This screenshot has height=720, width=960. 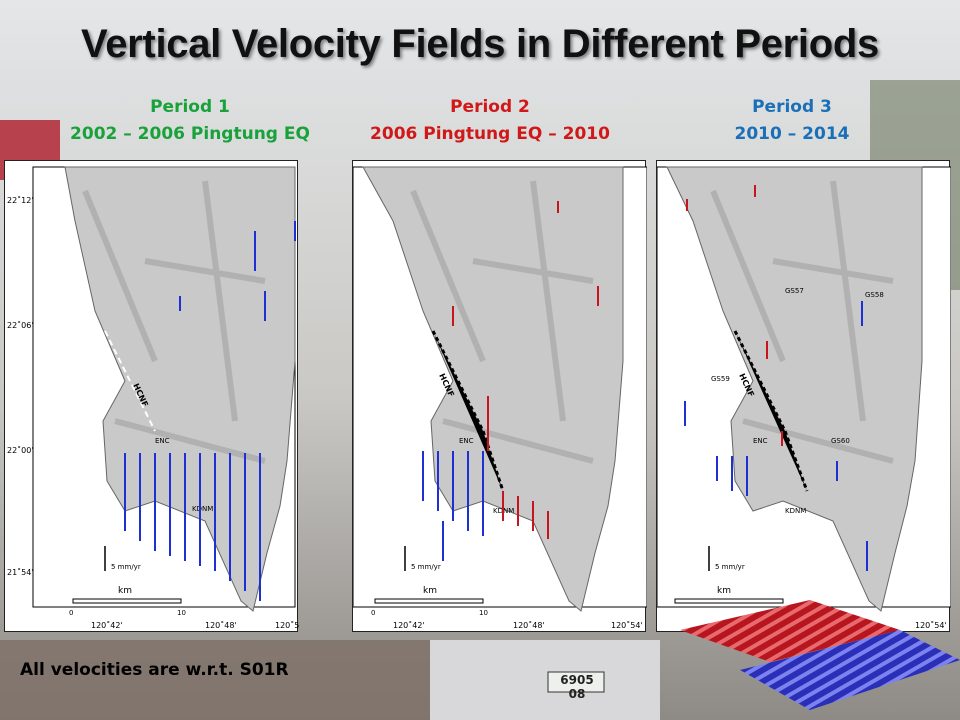 What do you see at coordinates (20, 200) in the screenshot?
I see `lat-tick: 22˚12'` at bounding box center [20, 200].